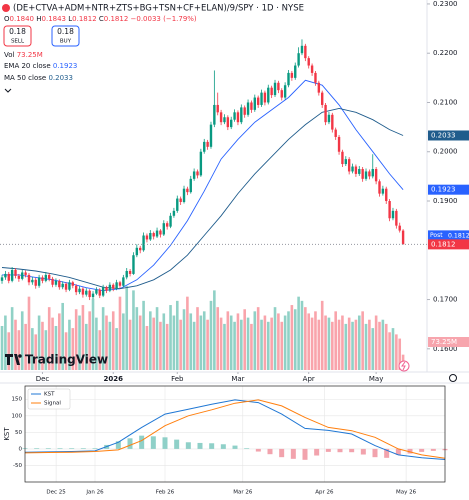  I want to click on quote-change: −0.0033 (−1.79%), so click(164, 19).